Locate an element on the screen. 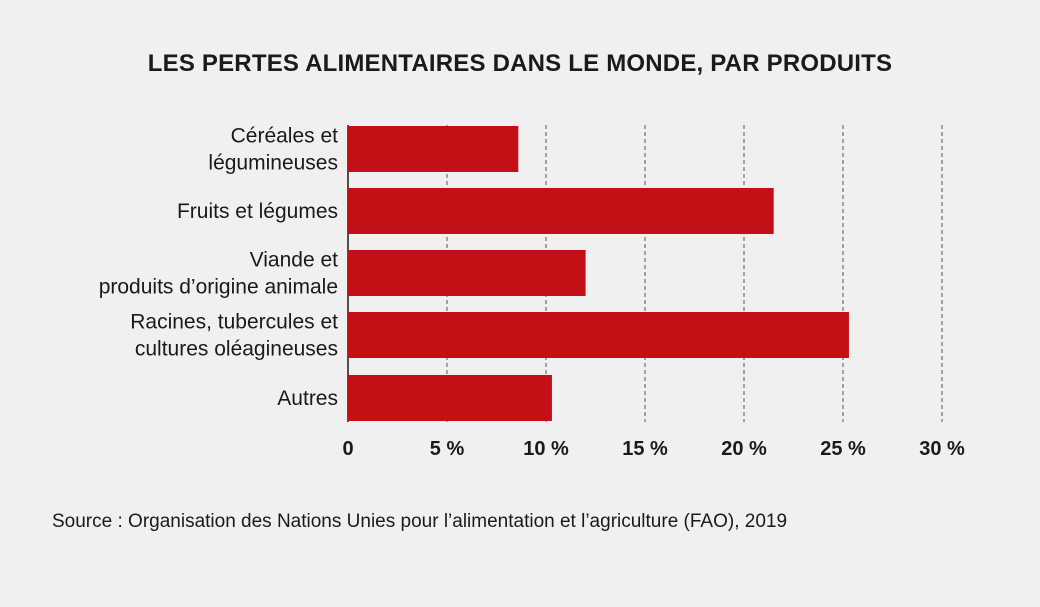  x-tick-label: 5 % is located at coordinates (447, 449).